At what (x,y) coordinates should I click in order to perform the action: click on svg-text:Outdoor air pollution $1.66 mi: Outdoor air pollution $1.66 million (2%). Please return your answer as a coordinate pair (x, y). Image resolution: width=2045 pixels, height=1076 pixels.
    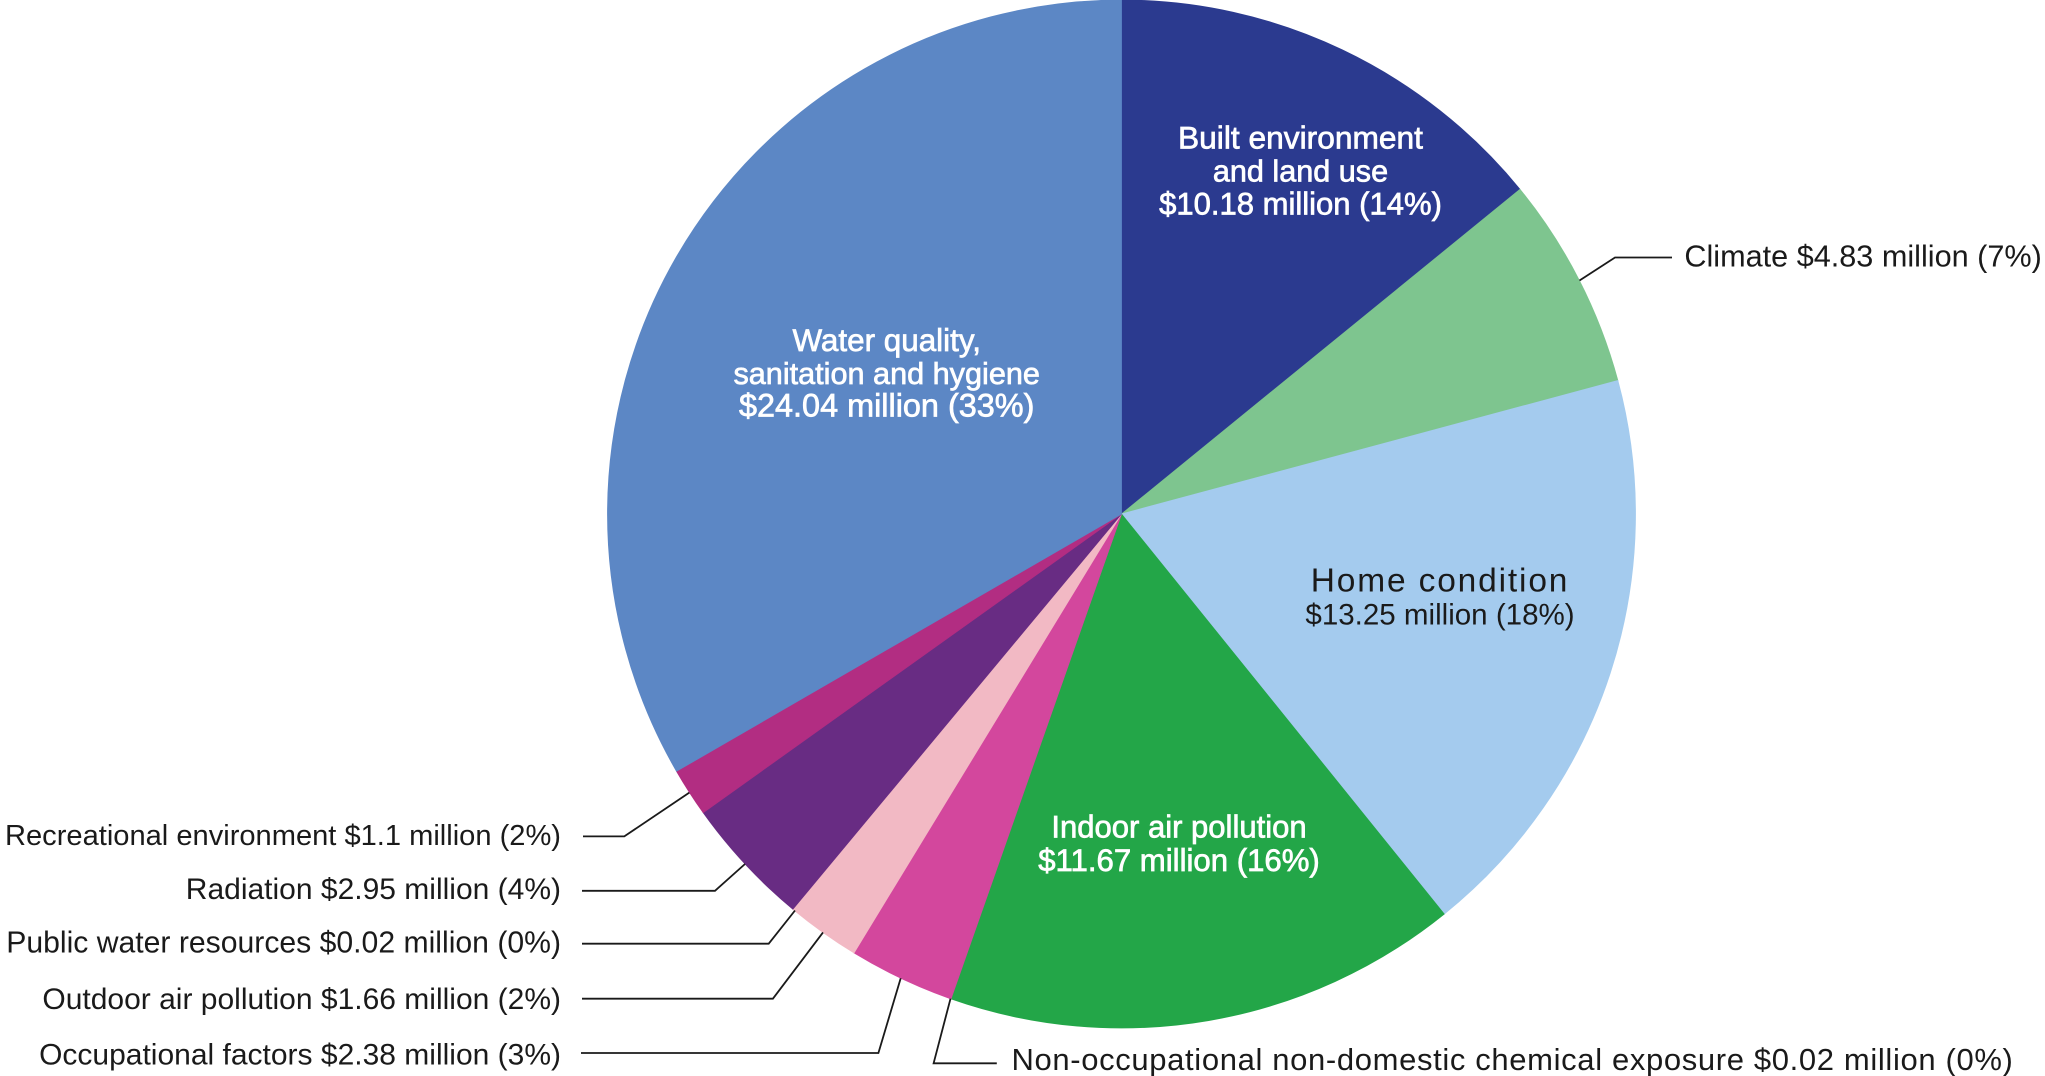
    Looking at the image, I should click on (301, 999).